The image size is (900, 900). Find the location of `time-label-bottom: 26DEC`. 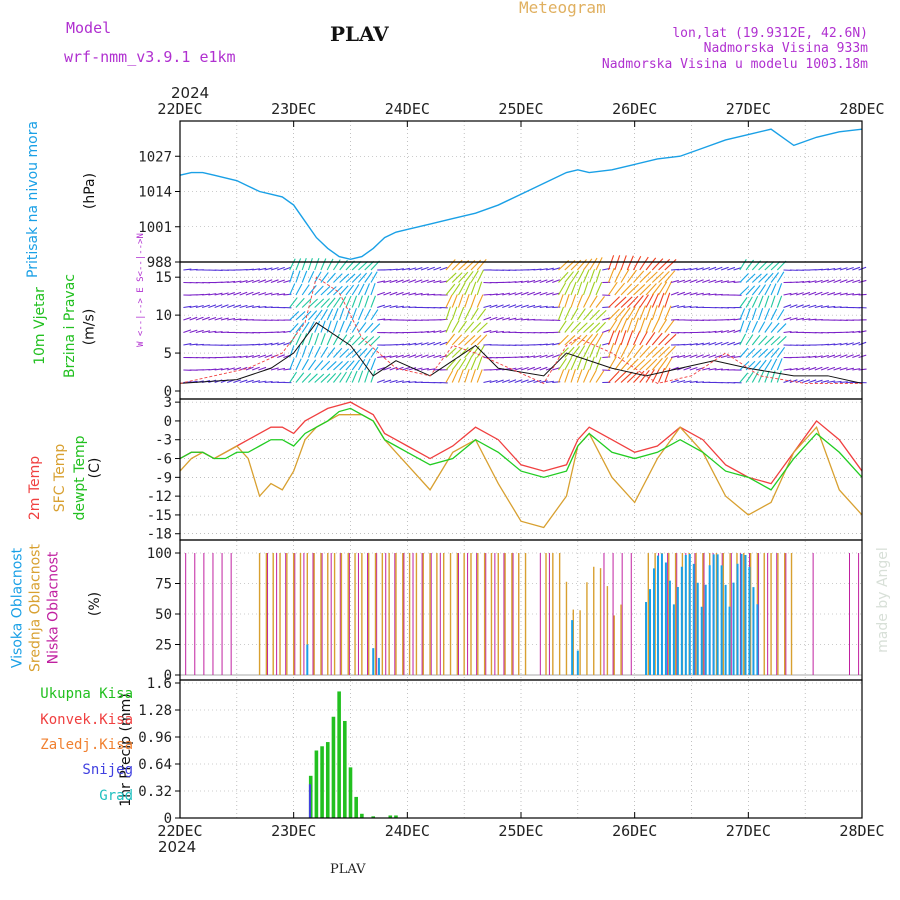

time-label-bottom: 26DEC is located at coordinates (634, 831).